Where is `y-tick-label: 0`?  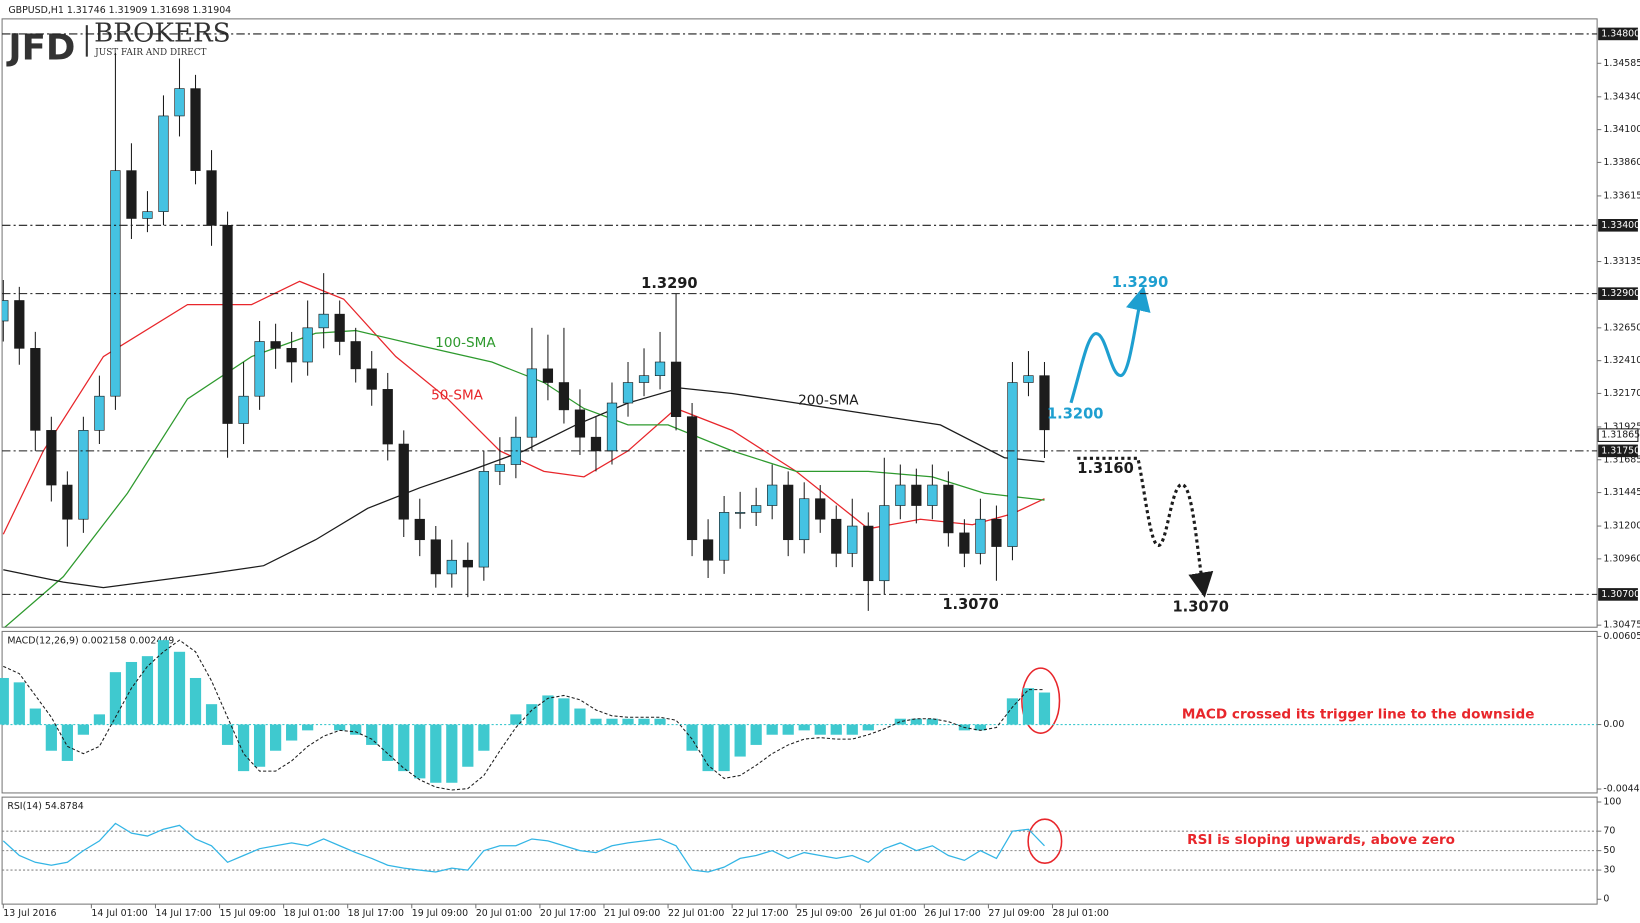 y-tick-label: 0 is located at coordinates (1606, 899).